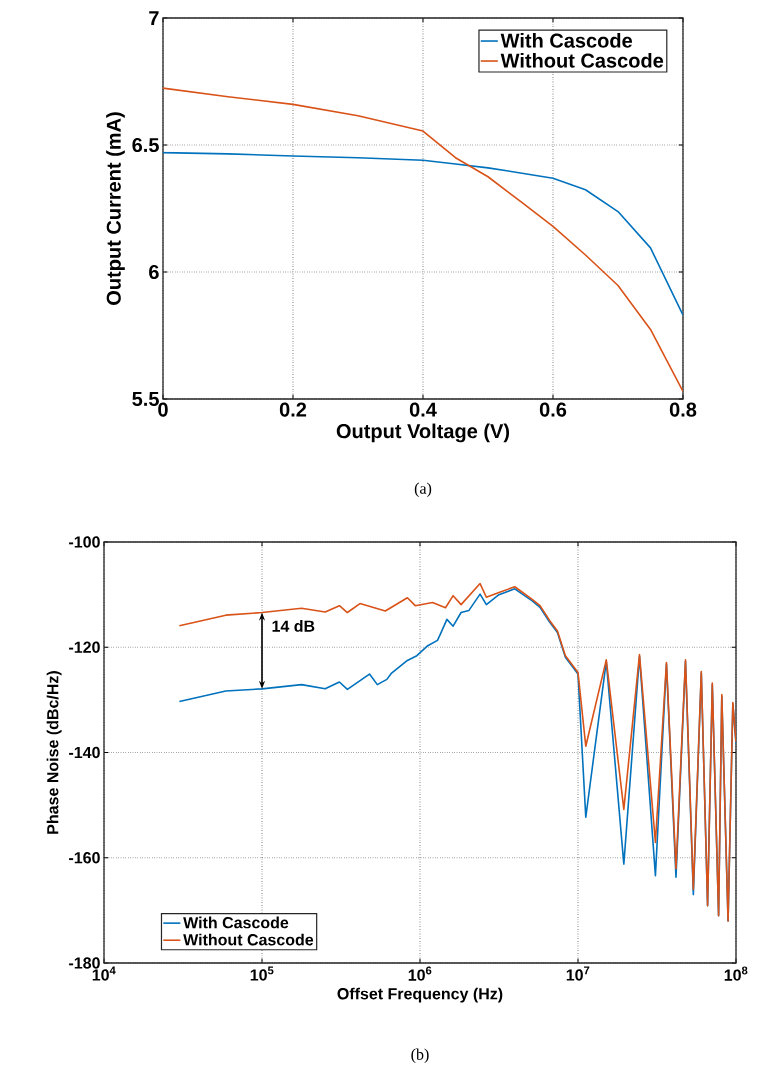  What do you see at coordinates (420, 995) in the screenshot?
I see `x-axis-title: Offset Frequency (Hz)` at bounding box center [420, 995].